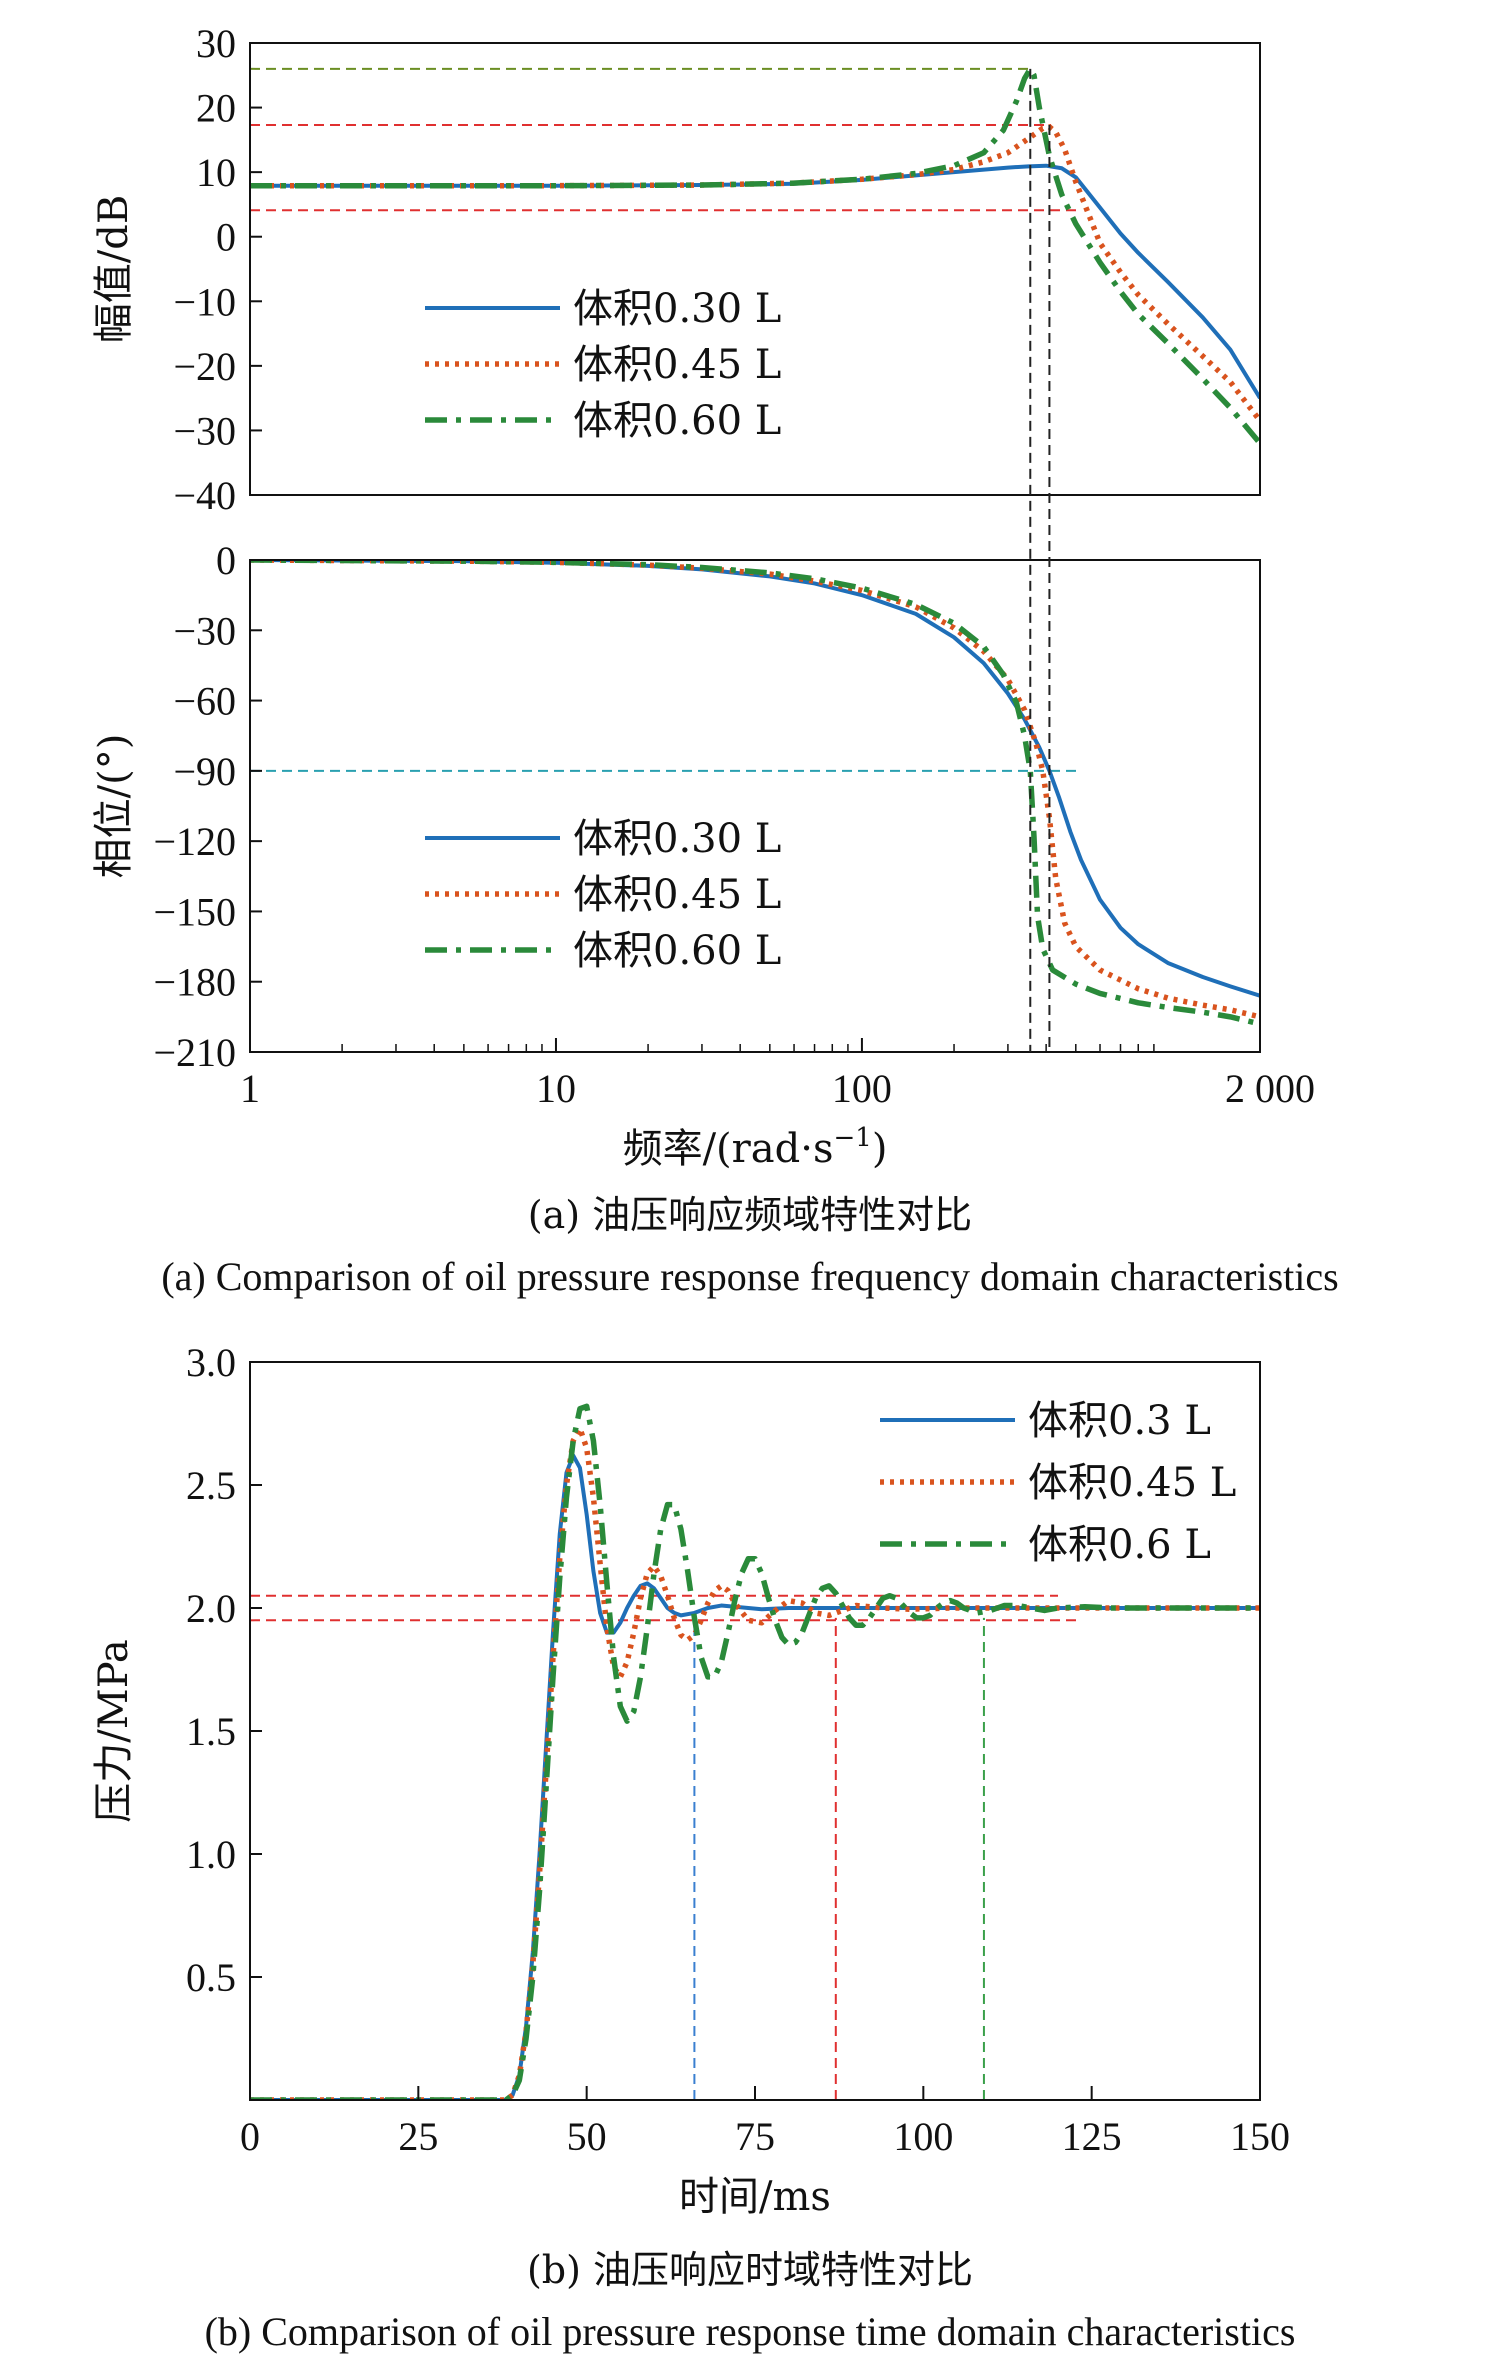 The width and height of the screenshot is (1500, 2368). What do you see at coordinates (852, 1138) in the screenshot?
I see `phase-xlabel-sup: −1` at bounding box center [852, 1138].